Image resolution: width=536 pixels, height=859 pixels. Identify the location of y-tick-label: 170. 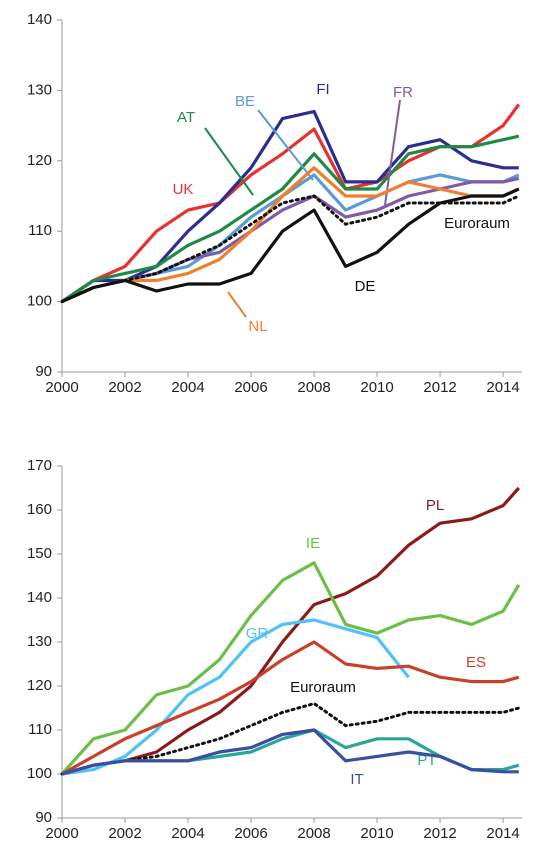
(39, 465).